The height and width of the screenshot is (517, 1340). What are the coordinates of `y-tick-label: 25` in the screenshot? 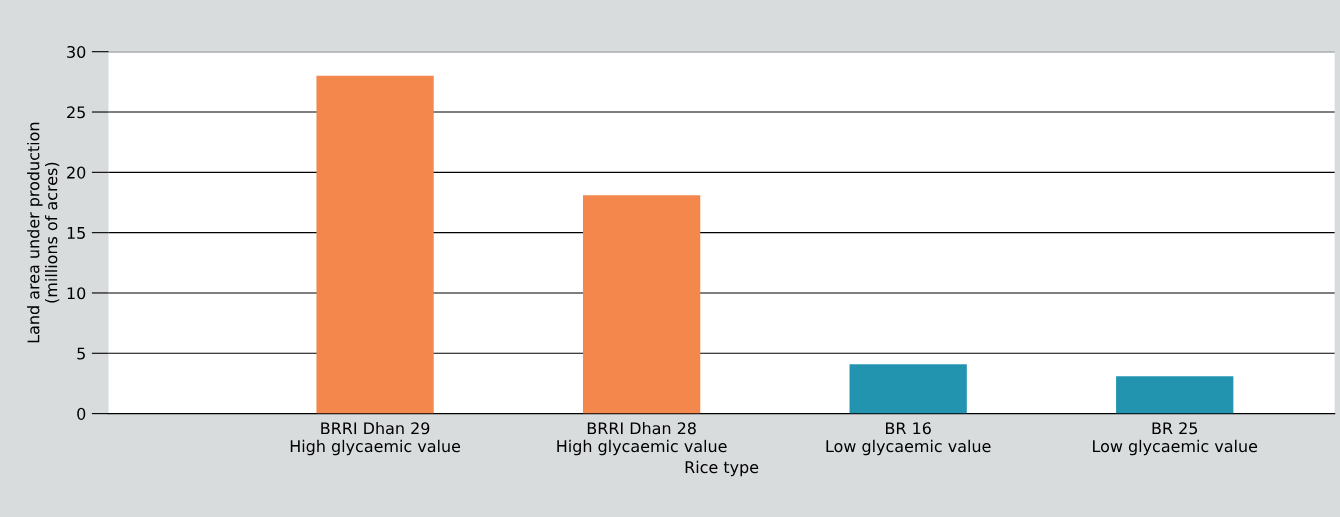 It's located at (76, 112).